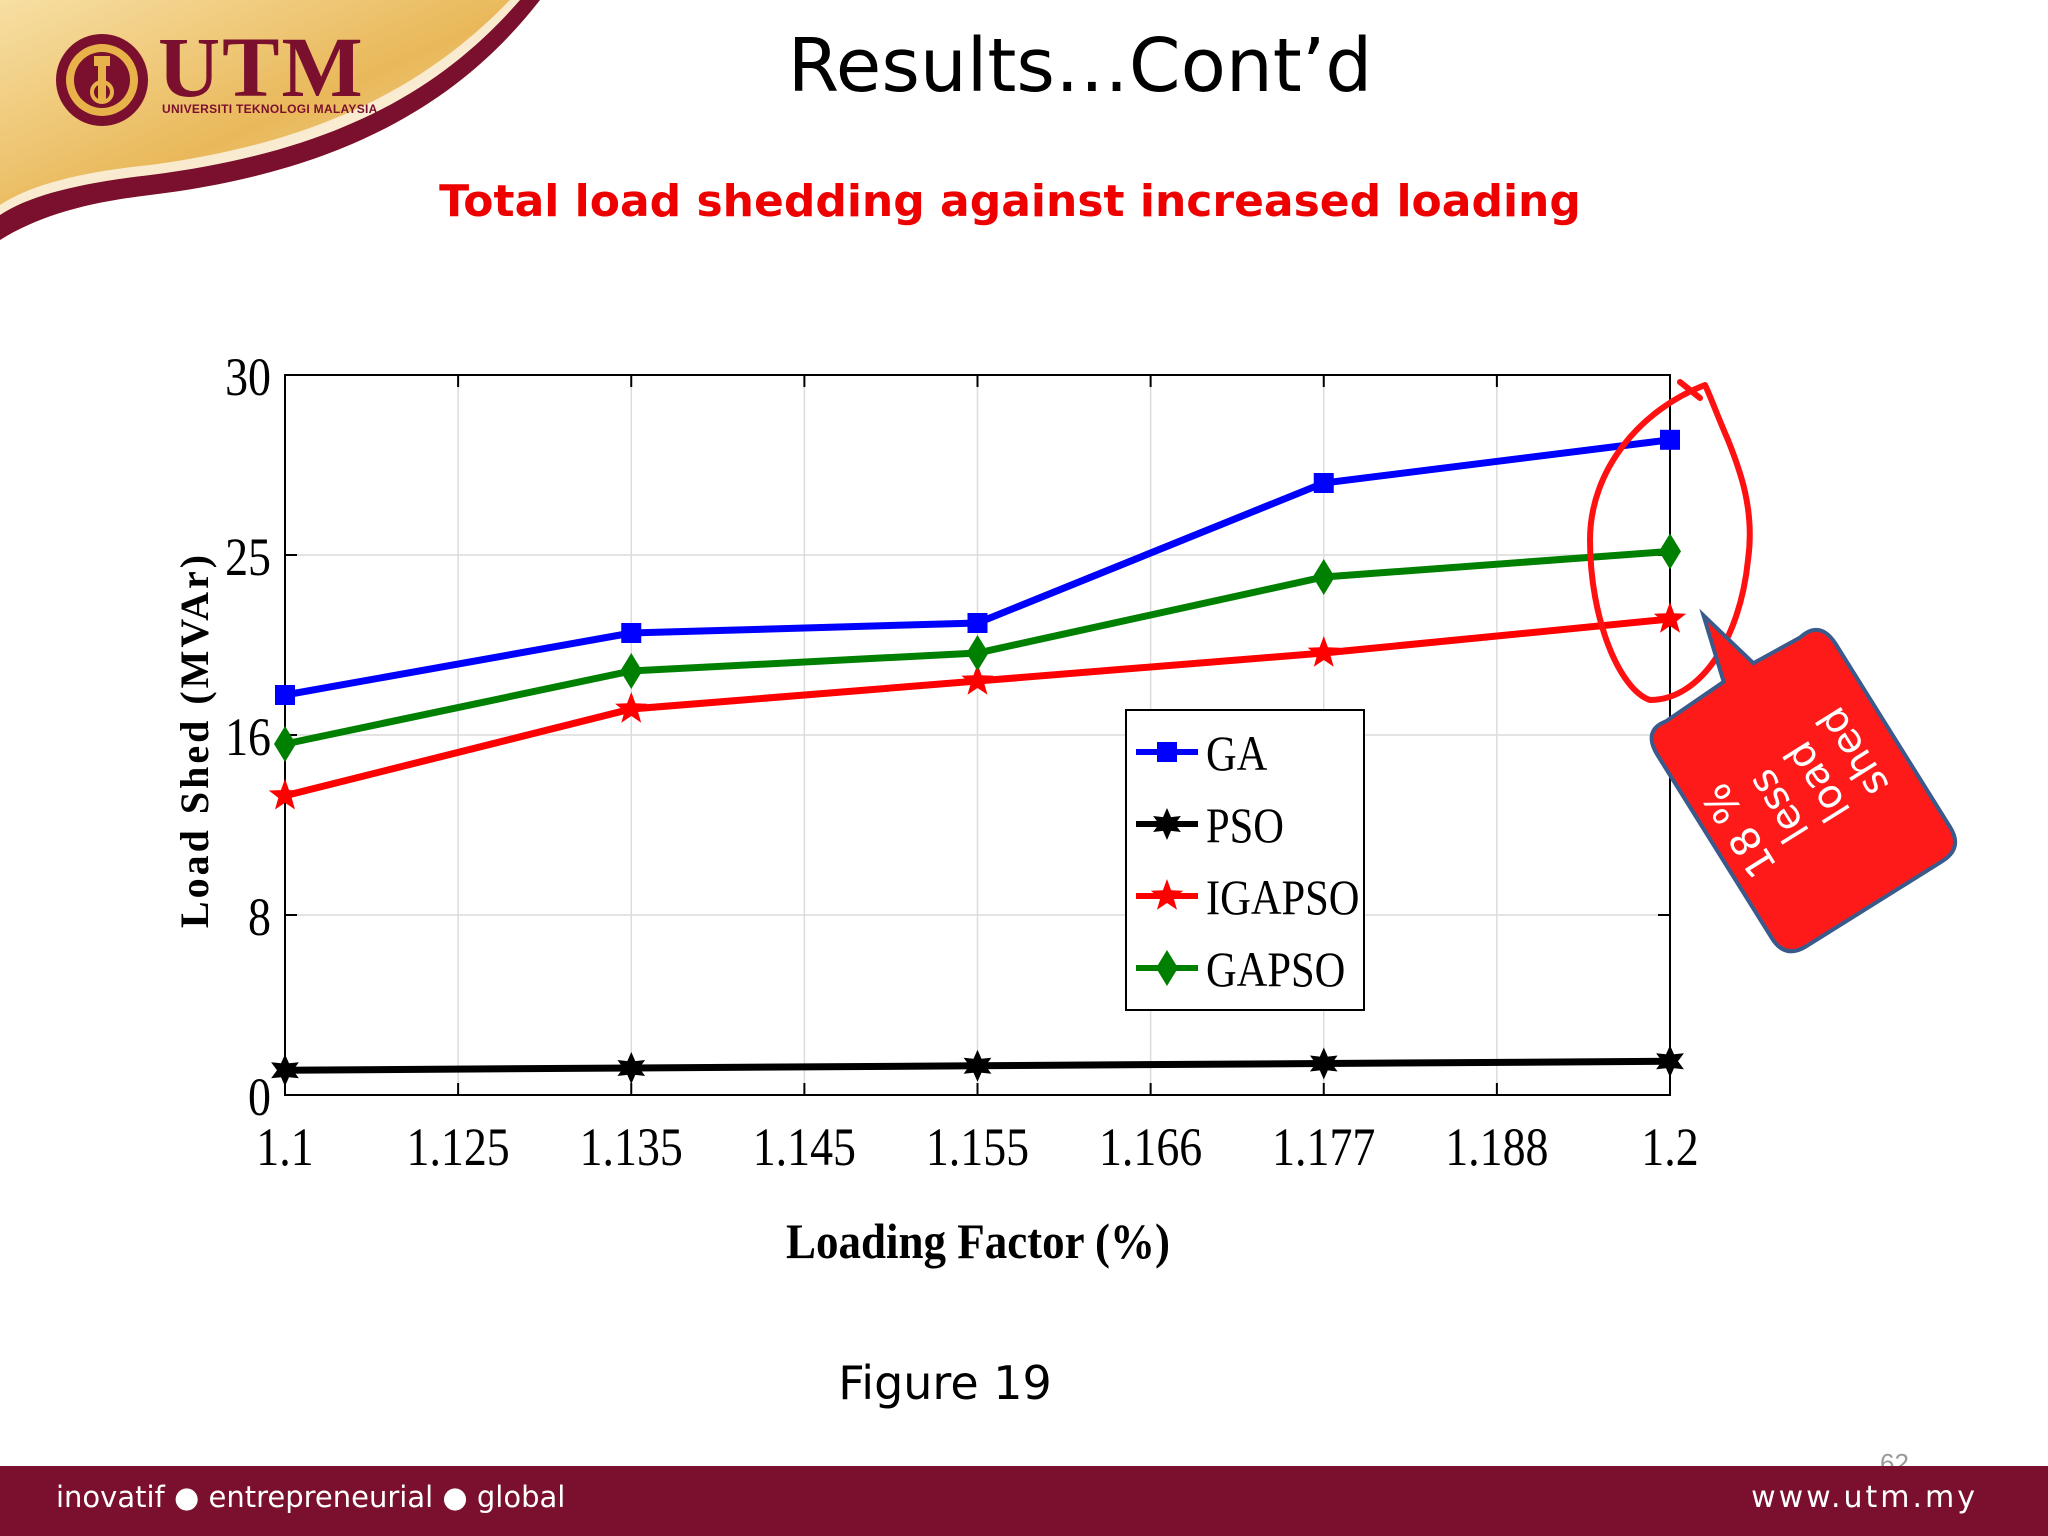  I want to click on slide-title: Results…Cont’d, so click(1080, 66).